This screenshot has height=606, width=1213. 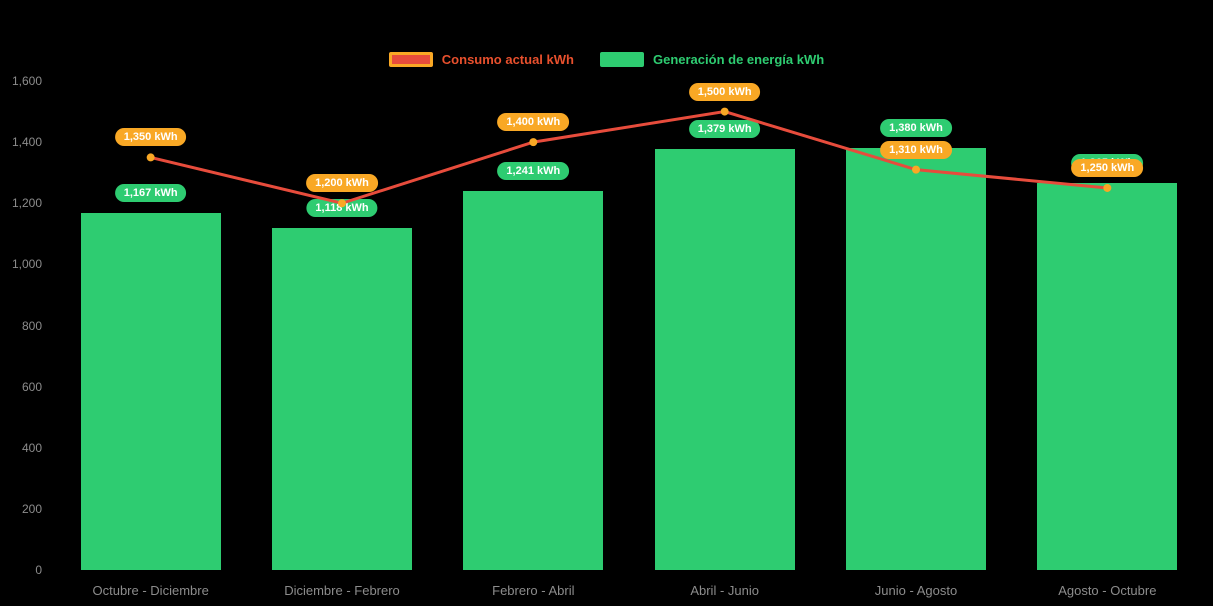 What do you see at coordinates (916, 590) in the screenshot?
I see `x-axis-category-label: Junio - Agosto` at bounding box center [916, 590].